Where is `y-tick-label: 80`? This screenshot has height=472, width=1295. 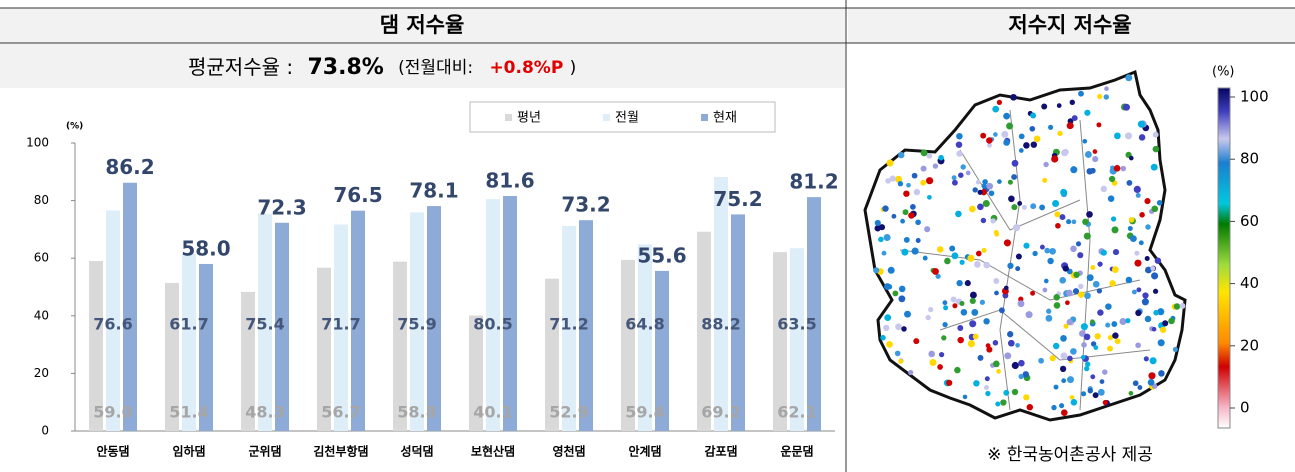
y-tick-label: 80 is located at coordinates (41, 200).